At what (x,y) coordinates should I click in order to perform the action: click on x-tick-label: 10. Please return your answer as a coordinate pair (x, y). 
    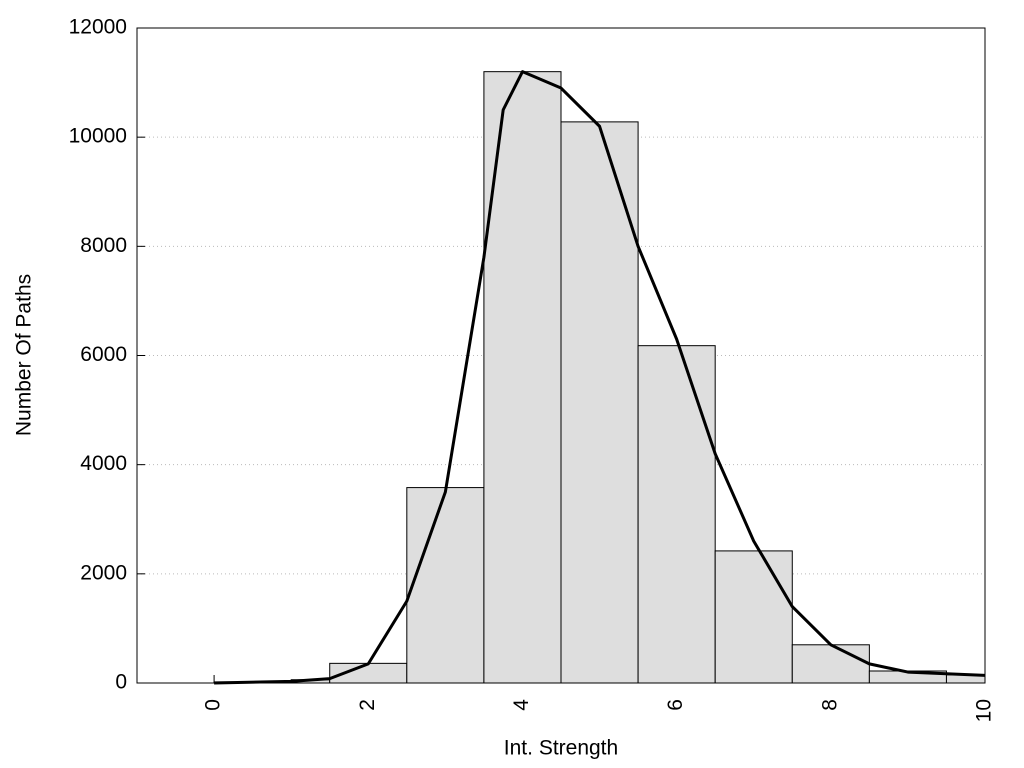
    Looking at the image, I should click on (984, 710).